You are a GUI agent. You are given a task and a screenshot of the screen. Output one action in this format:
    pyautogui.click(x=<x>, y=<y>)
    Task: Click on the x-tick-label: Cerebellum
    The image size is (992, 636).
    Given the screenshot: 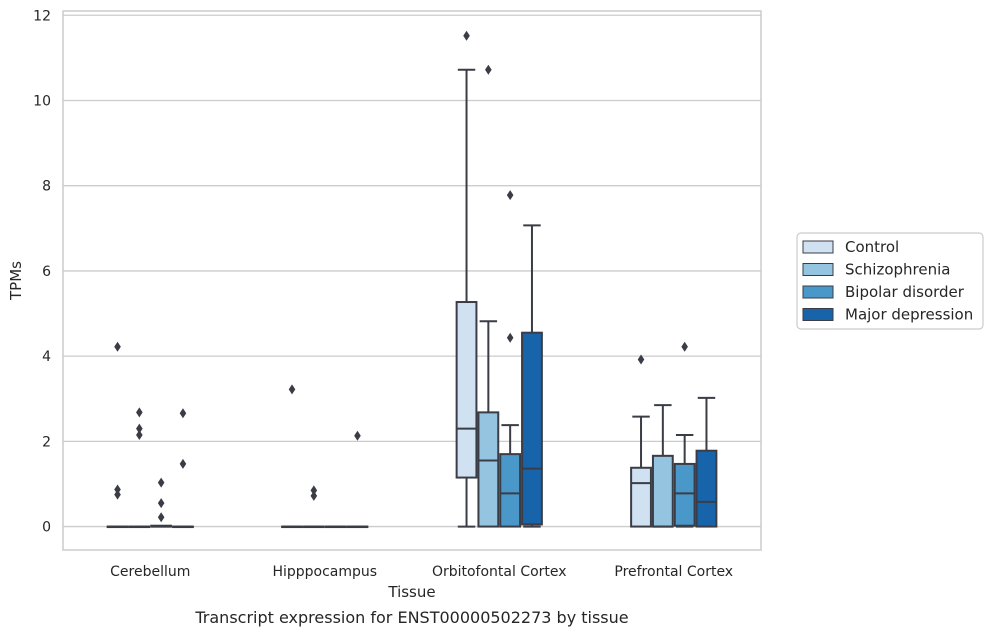 What is the action you would take?
    pyautogui.click(x=150, y=572)
    